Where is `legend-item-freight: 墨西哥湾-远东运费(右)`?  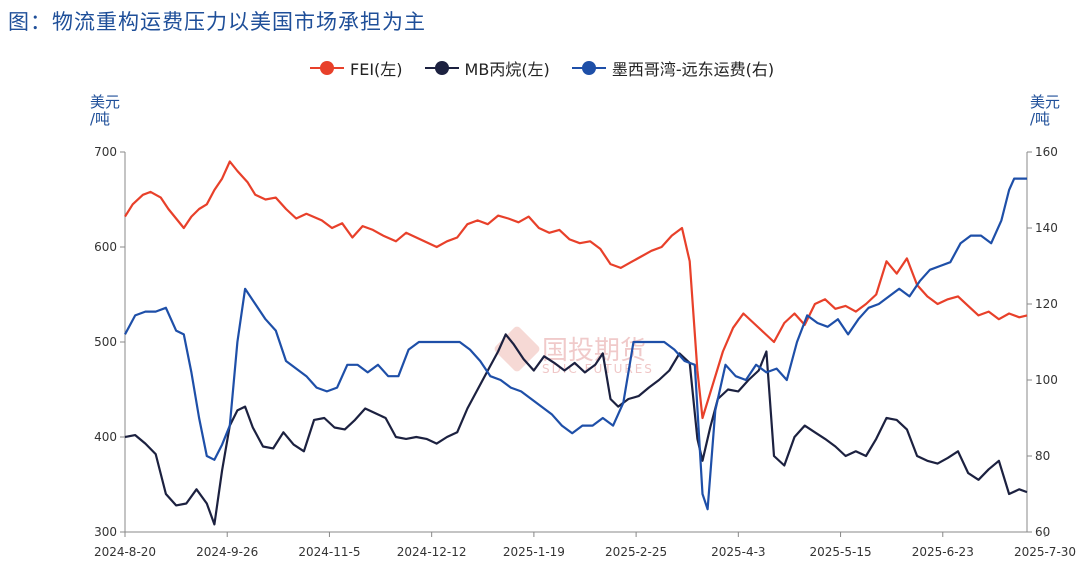 legend-item-freight: 墨西哥湾-远东运费(右) is located at coordinates (673, 68).